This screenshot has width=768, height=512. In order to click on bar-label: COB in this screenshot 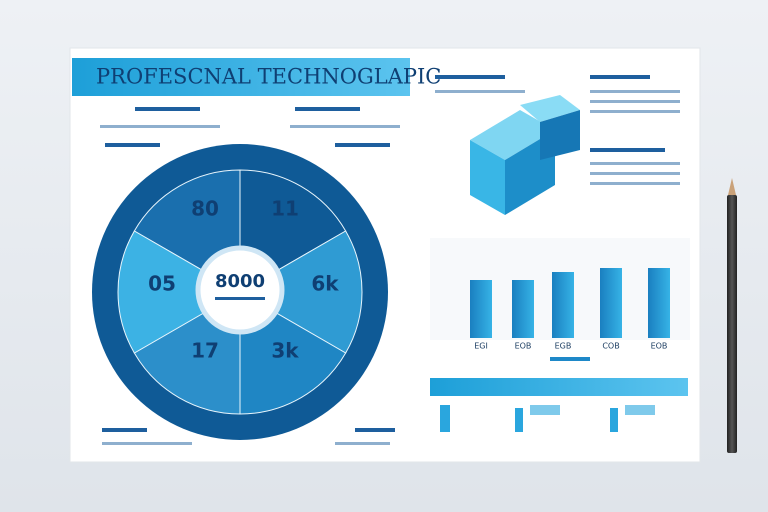, I will do `click(610, 346)`.